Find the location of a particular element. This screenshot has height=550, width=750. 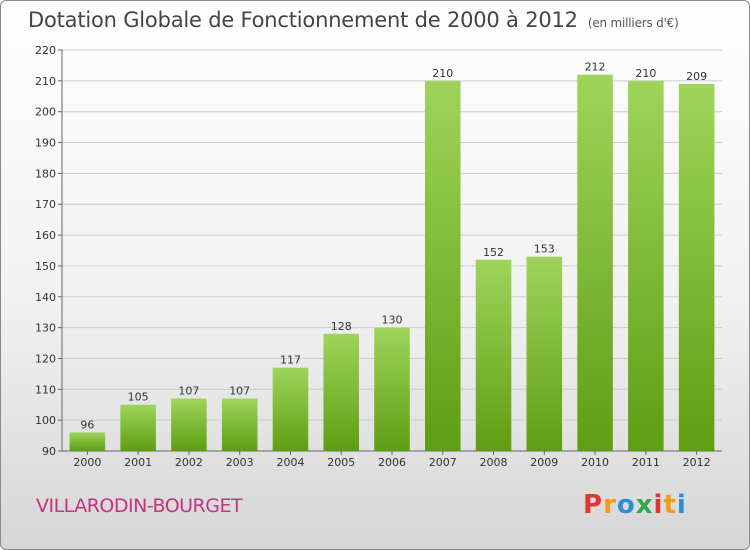

y-tick-label-120: 120 is located at coordinates (45, 358).